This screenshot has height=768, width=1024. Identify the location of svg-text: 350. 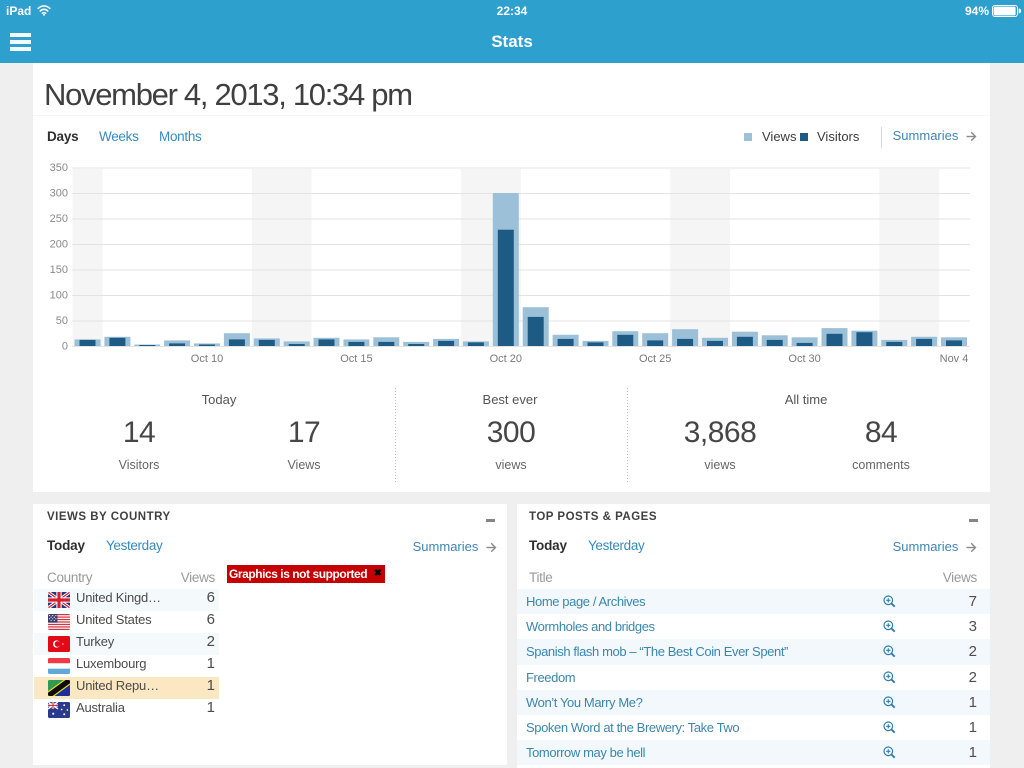
(59, 168).